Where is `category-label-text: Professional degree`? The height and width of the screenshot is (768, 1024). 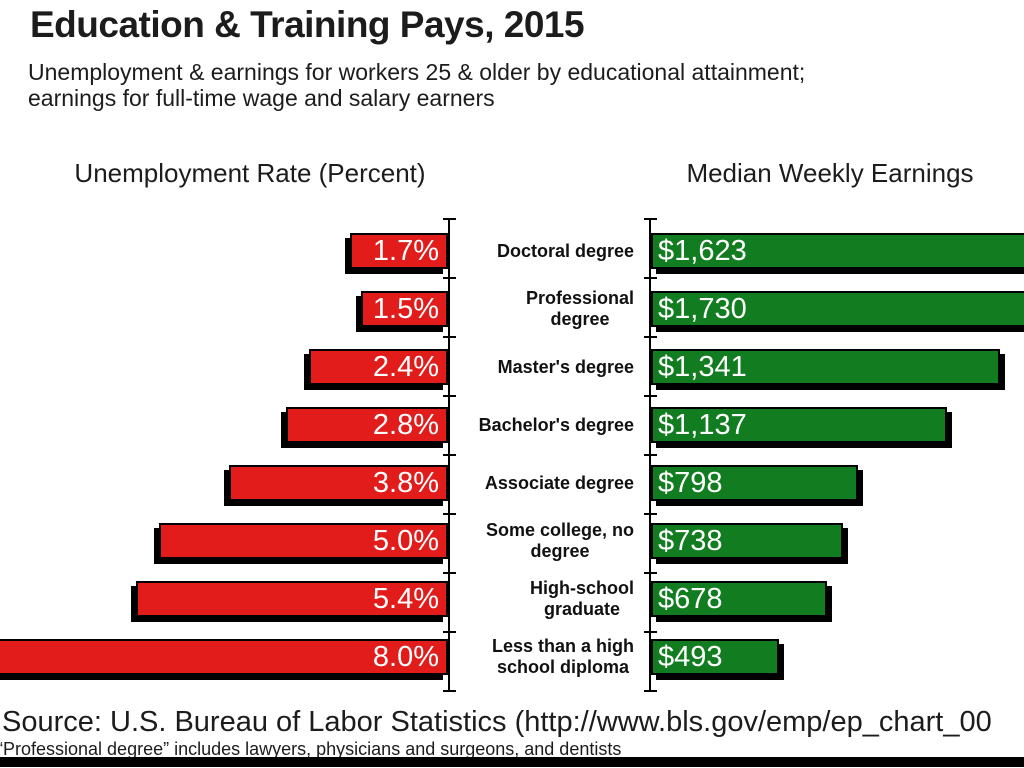
category-label-text: Professional degree is located at coordinates (579, 308).